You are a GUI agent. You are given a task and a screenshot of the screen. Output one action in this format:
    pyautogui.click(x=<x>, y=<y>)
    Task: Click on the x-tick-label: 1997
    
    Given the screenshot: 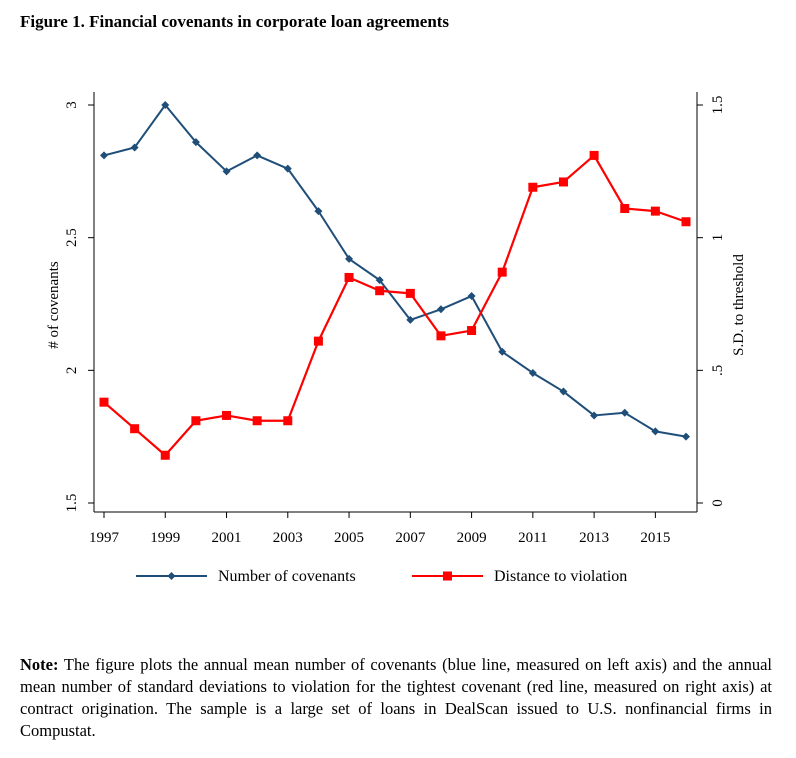 What is the action you would take?
    pyautogui.click(x=104, y=538)
    